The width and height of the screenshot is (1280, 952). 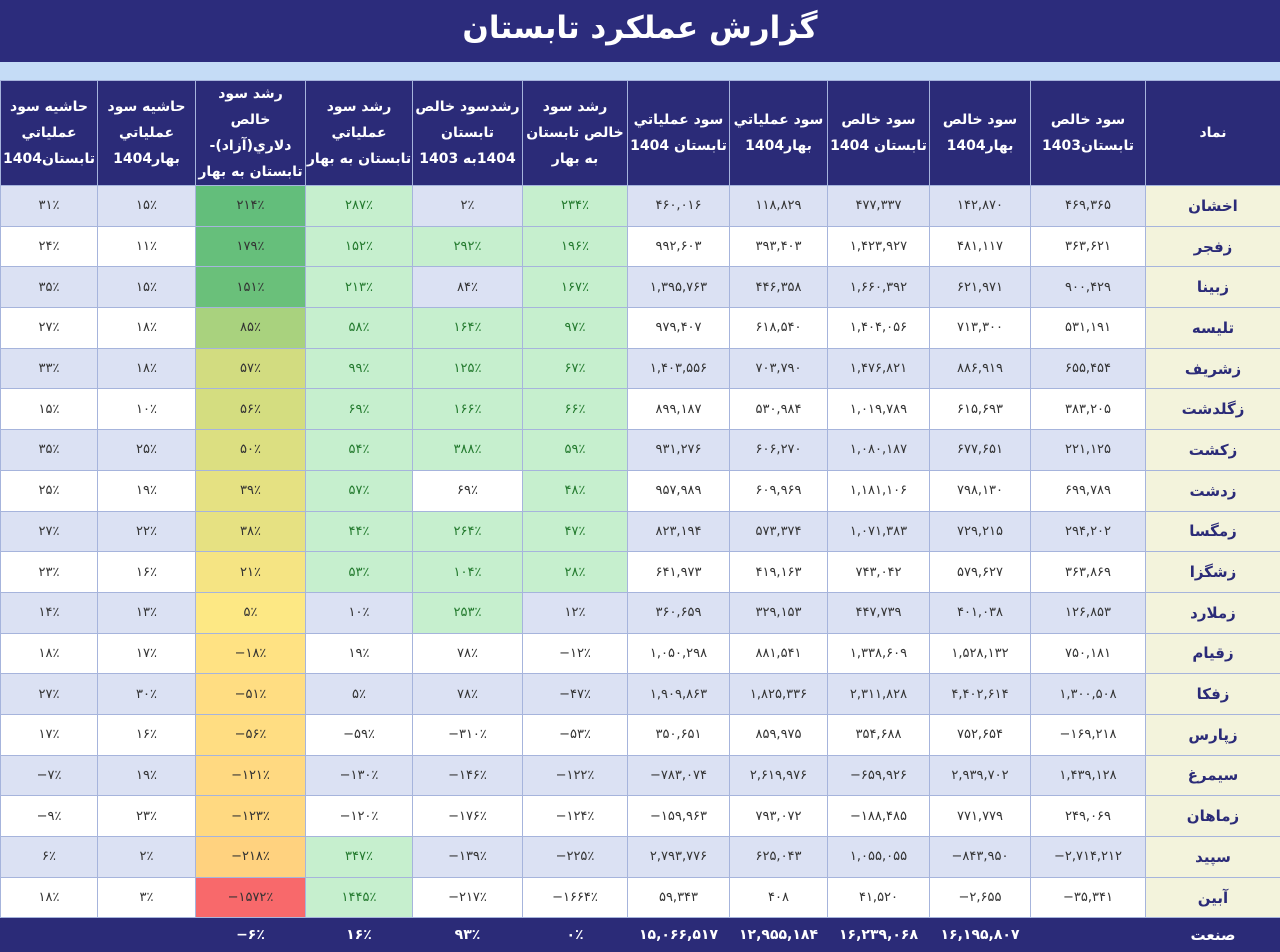 What do you see at coordinates (575, 368) in the screenshot?
I see `value-cell: ۶۷٪` at bounding box center [575, 368].